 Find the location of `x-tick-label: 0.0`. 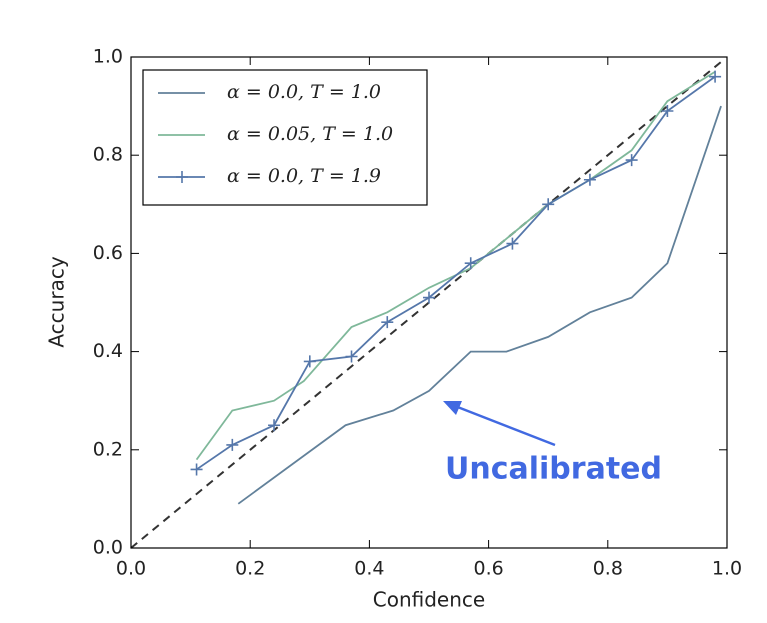

x-tick-label: 0.0 is located at coordinates (131, 569).